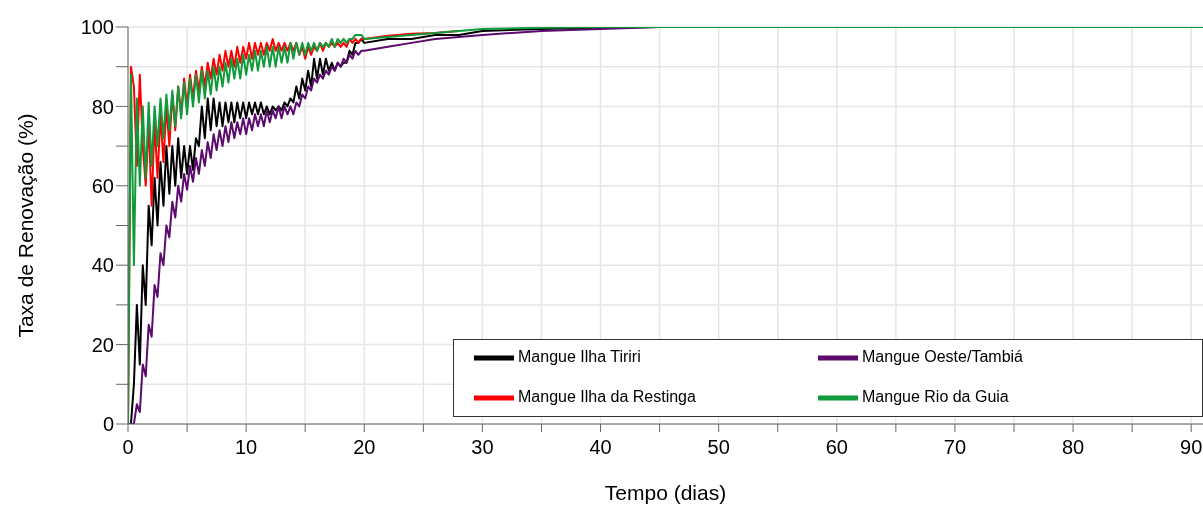 The image size is (1203, 517). Describe the element at coordinates (482, 447) in the screenshot. I see `x-tick-label: 30` at that location.